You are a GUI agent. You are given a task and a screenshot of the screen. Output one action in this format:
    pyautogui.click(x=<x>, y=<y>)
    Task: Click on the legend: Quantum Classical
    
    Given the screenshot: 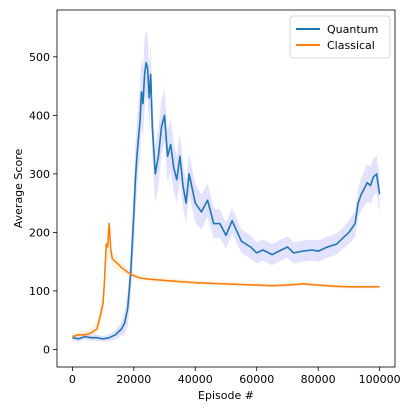 What is the action you would take?
    pyautogui.click(x=340, y=37)
    